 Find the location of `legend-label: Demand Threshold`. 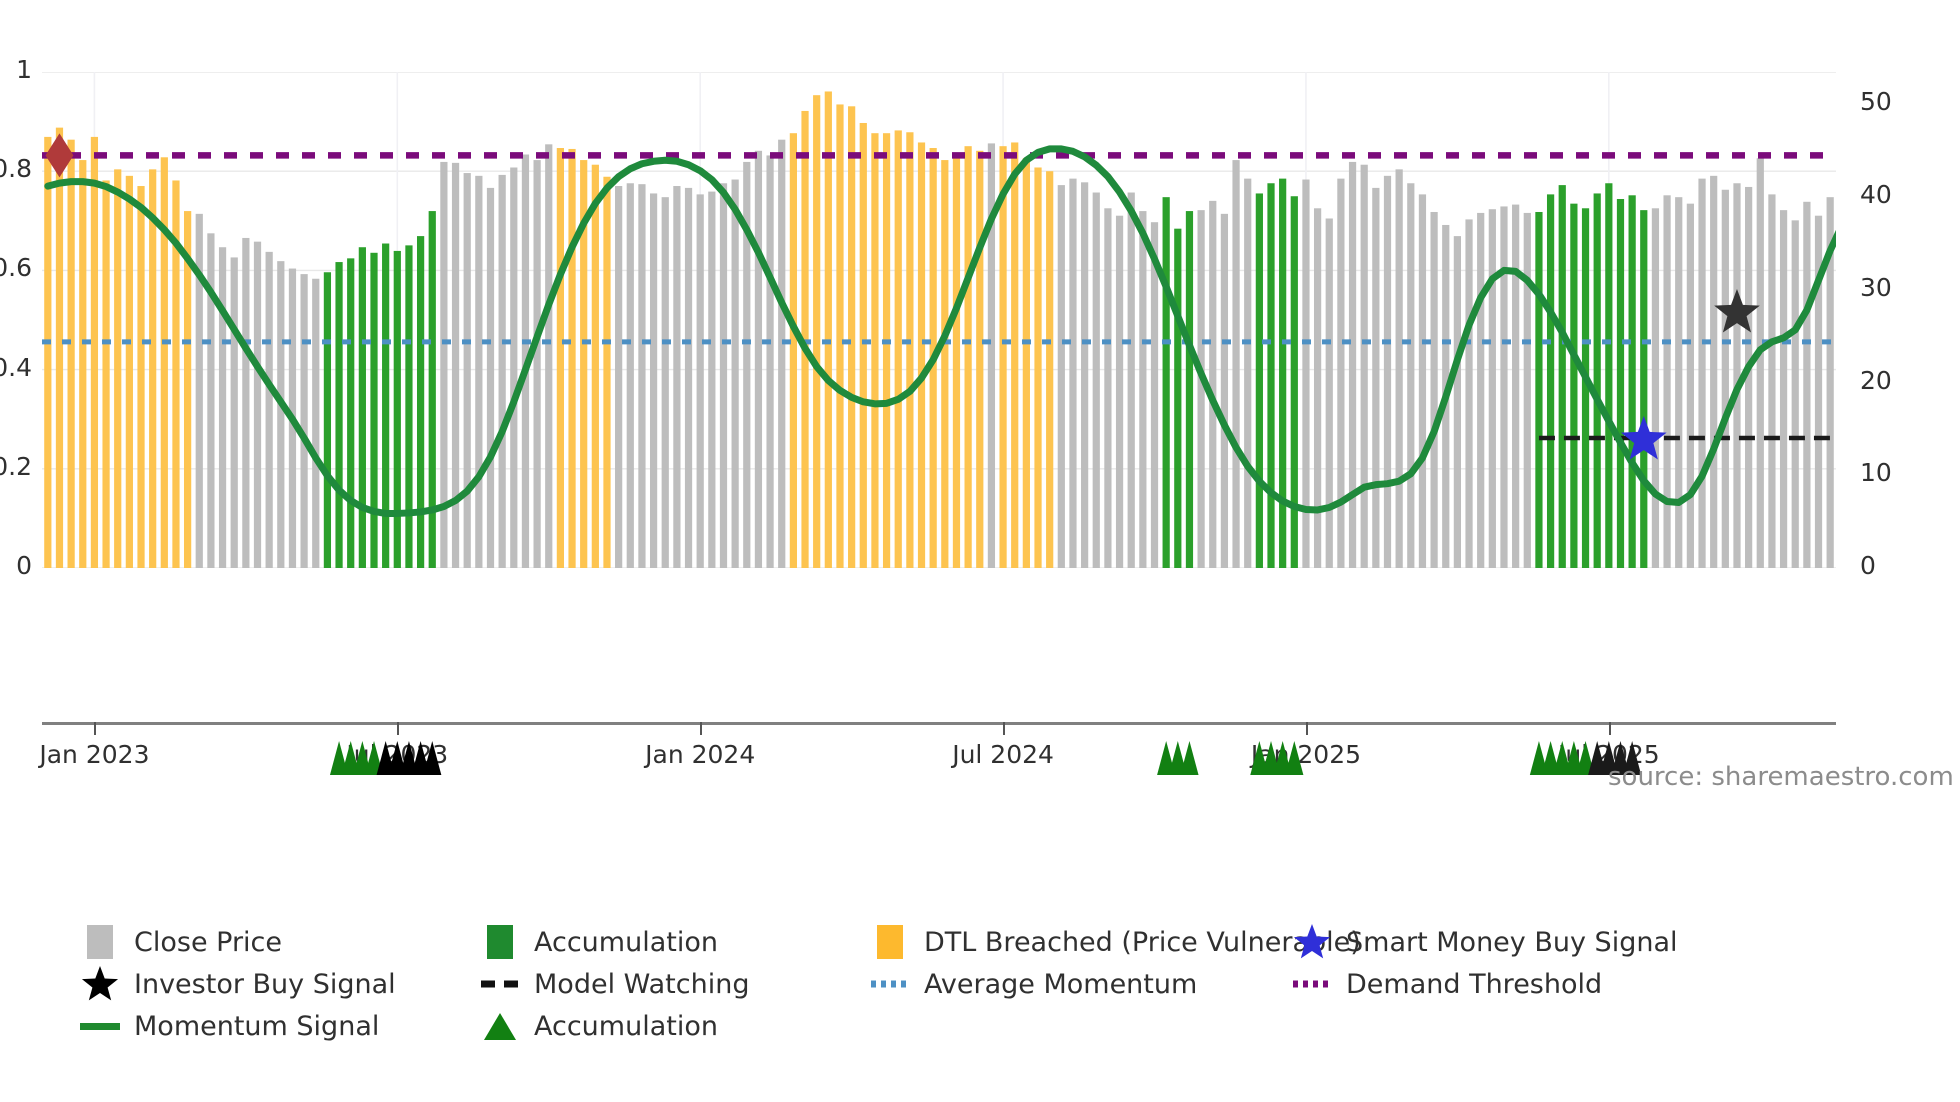

legend-label: Demand Threshold is located at coordinates (1474, 984).